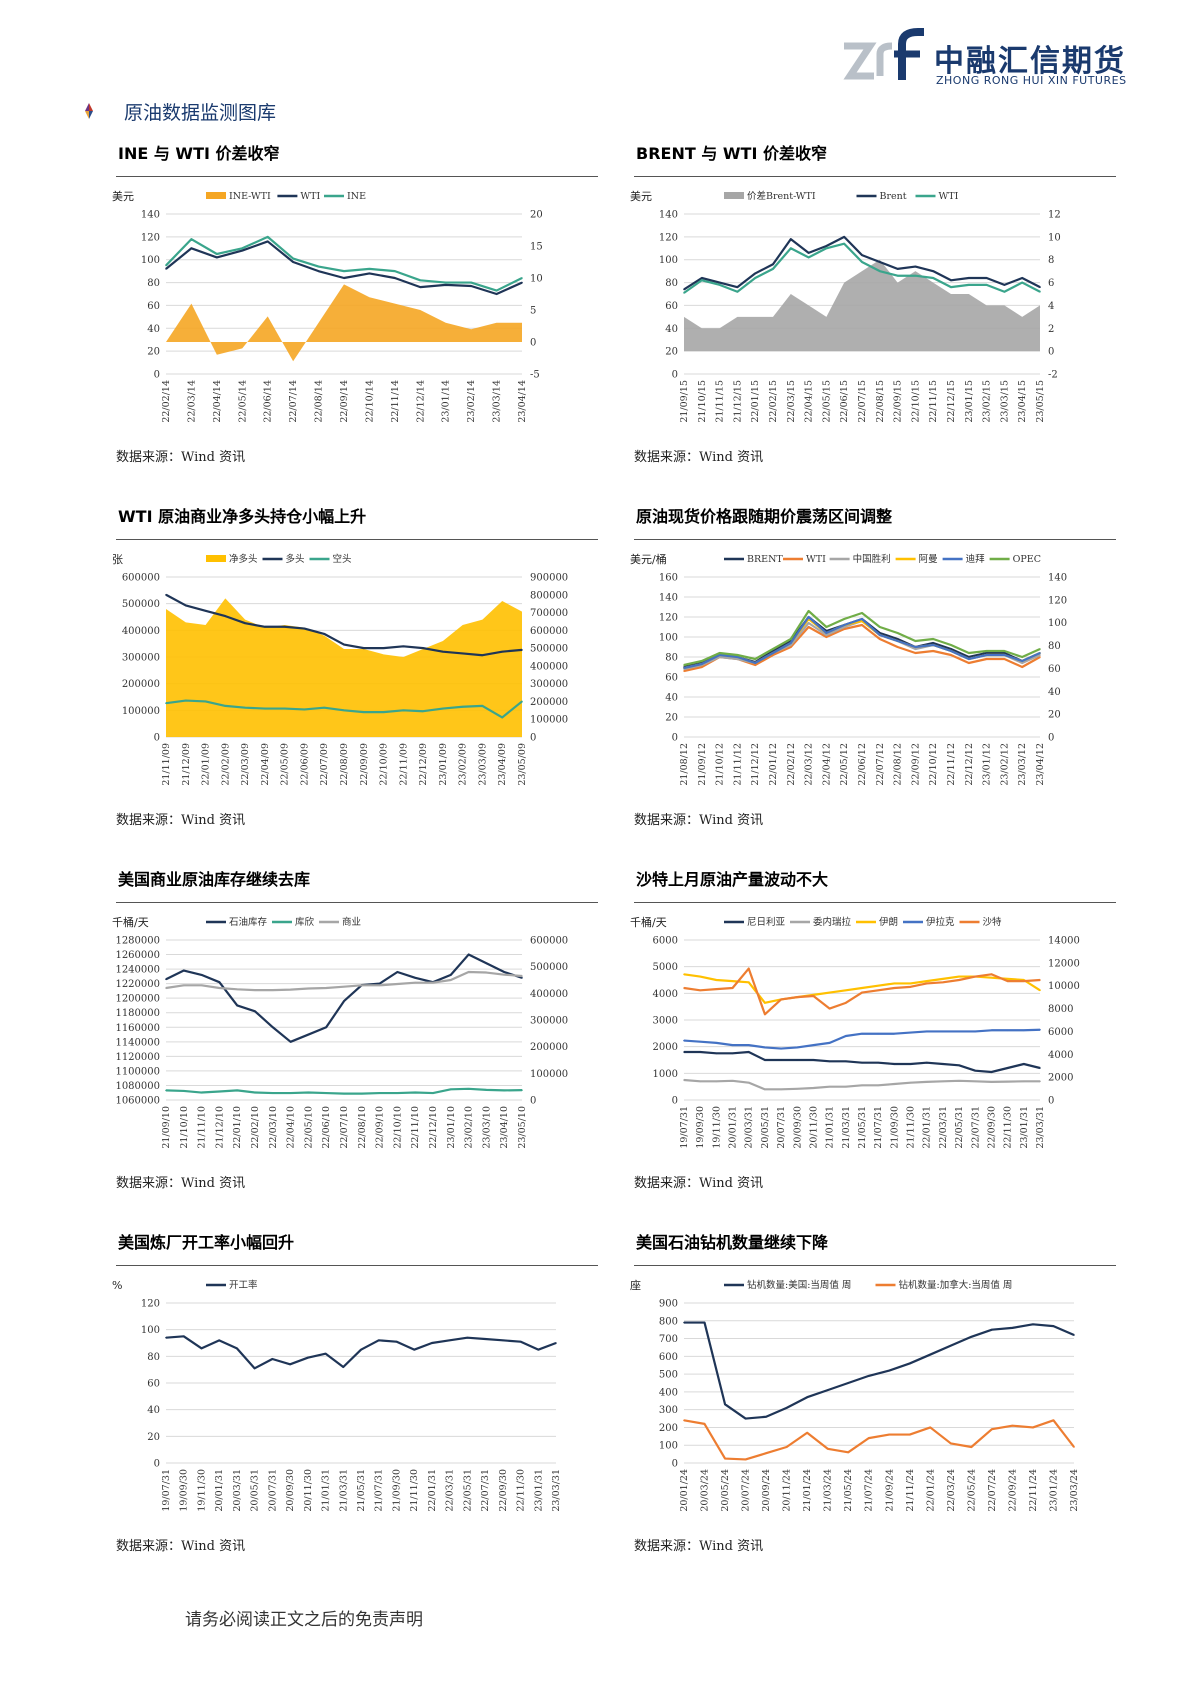 This screenshot has width=1190, height=1683. Describe the element at coordinates (702, 764) in the screenshot. I see `x-tick-label: 21/09/12` at that location.